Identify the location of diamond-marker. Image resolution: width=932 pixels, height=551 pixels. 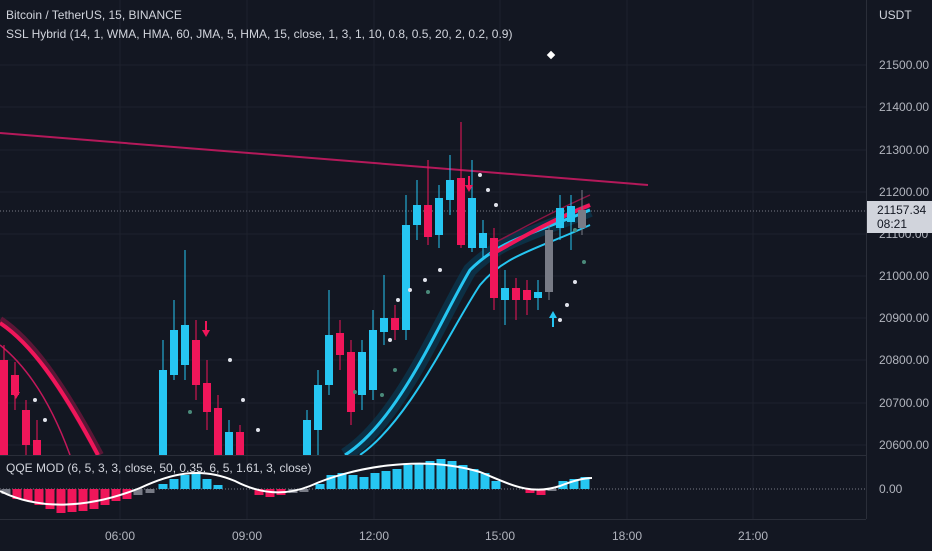
(551, 55).